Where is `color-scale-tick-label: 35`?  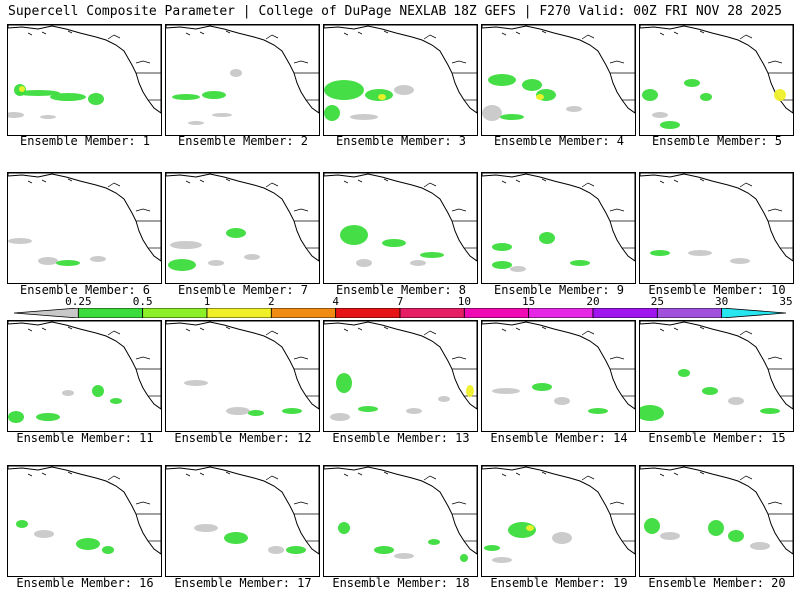 color-scale-tick-label: 35 is located at coordinates (786, 301).